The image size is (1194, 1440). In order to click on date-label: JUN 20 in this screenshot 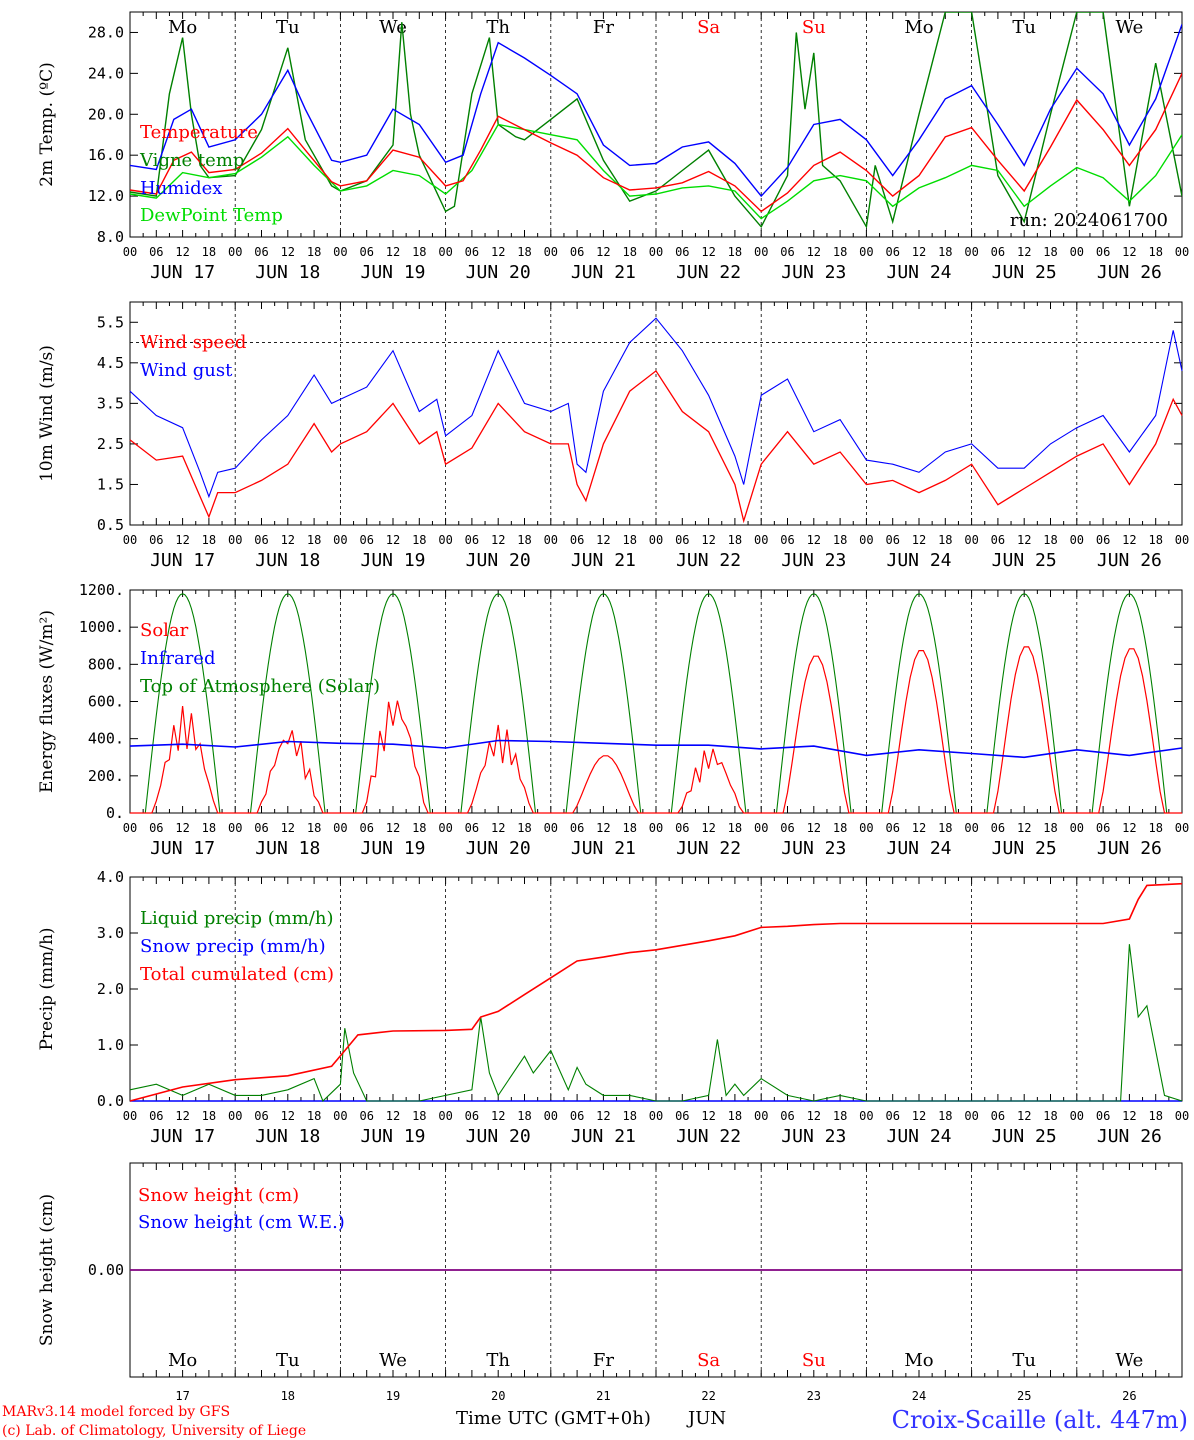, I will do `click(498, 848)`.